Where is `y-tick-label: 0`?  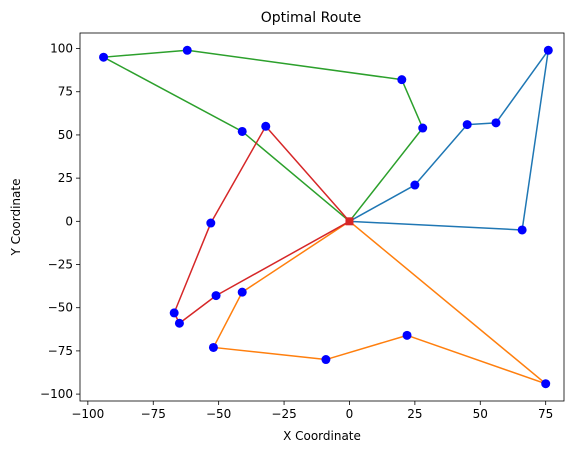
y-tick-label: 0 is located at coordinates (69, 221).